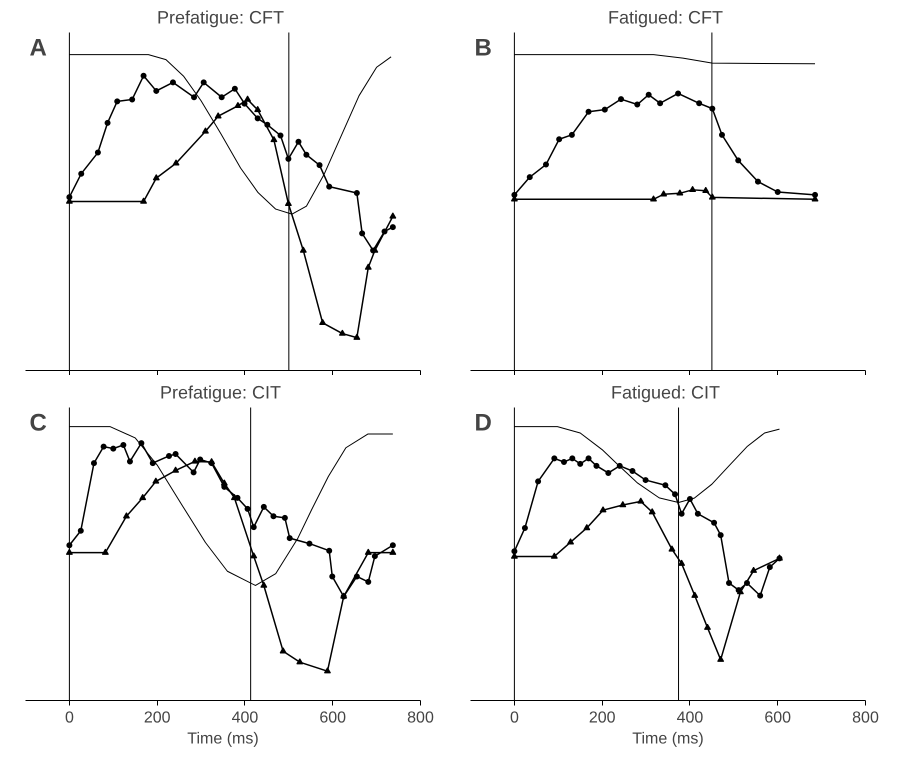  I want to click on chart-title: Fatigued: CFT, so click(666, 18).